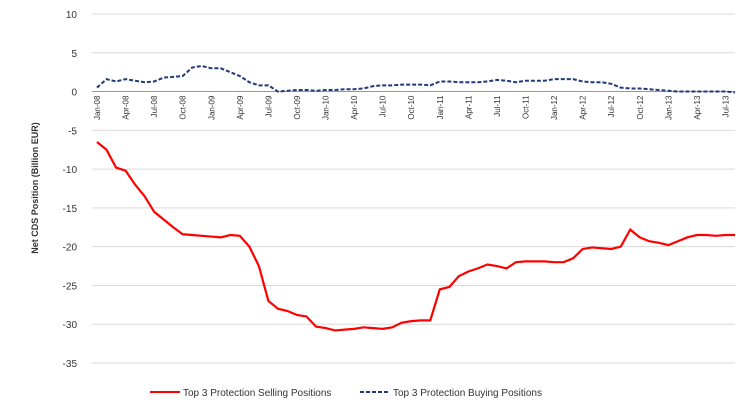 This screenshot has width=736, height=409. Describe the element at coordinates (611, 106) in the screenshot. I see `x-tick-label: Jul-12` at that location.